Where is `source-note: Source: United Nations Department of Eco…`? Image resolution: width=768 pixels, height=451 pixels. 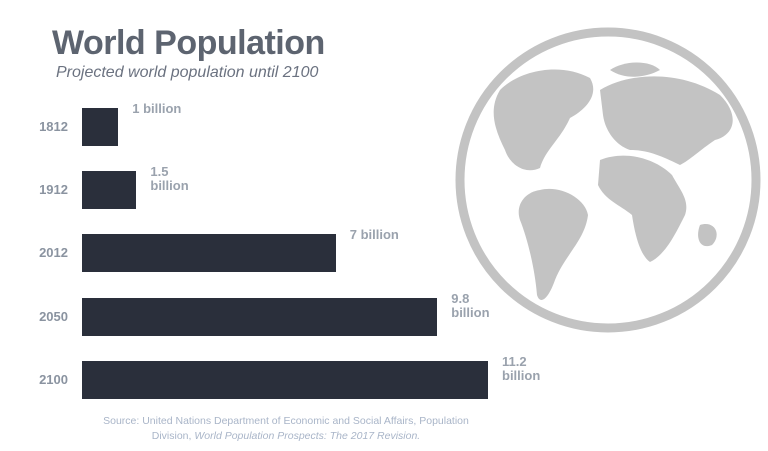
source-note: Source: United Nations Department of Eco… is located at coordinates (286, 429).